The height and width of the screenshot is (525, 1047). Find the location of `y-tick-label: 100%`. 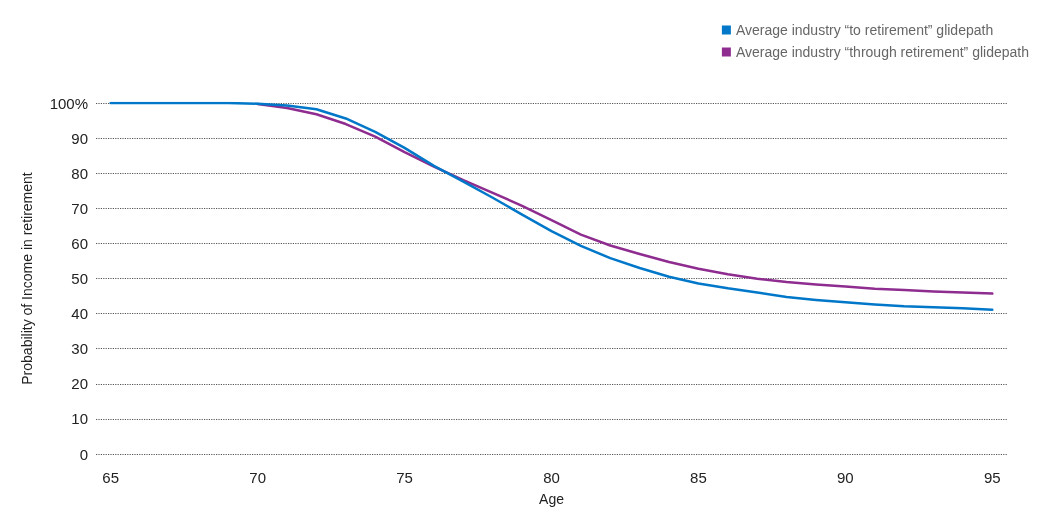

y-tick-label: 100% is located at coordinates (68, 103).